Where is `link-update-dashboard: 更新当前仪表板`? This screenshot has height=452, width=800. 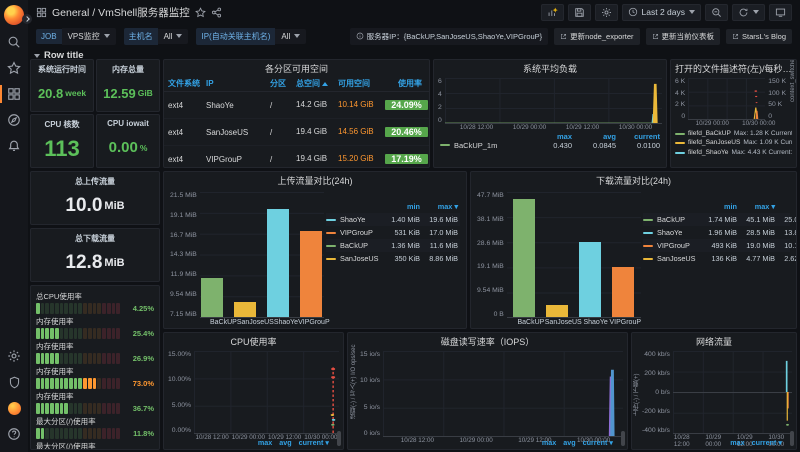 link-update-dashboard: 更新当前仪表板 is located at coordinates (683, 36).